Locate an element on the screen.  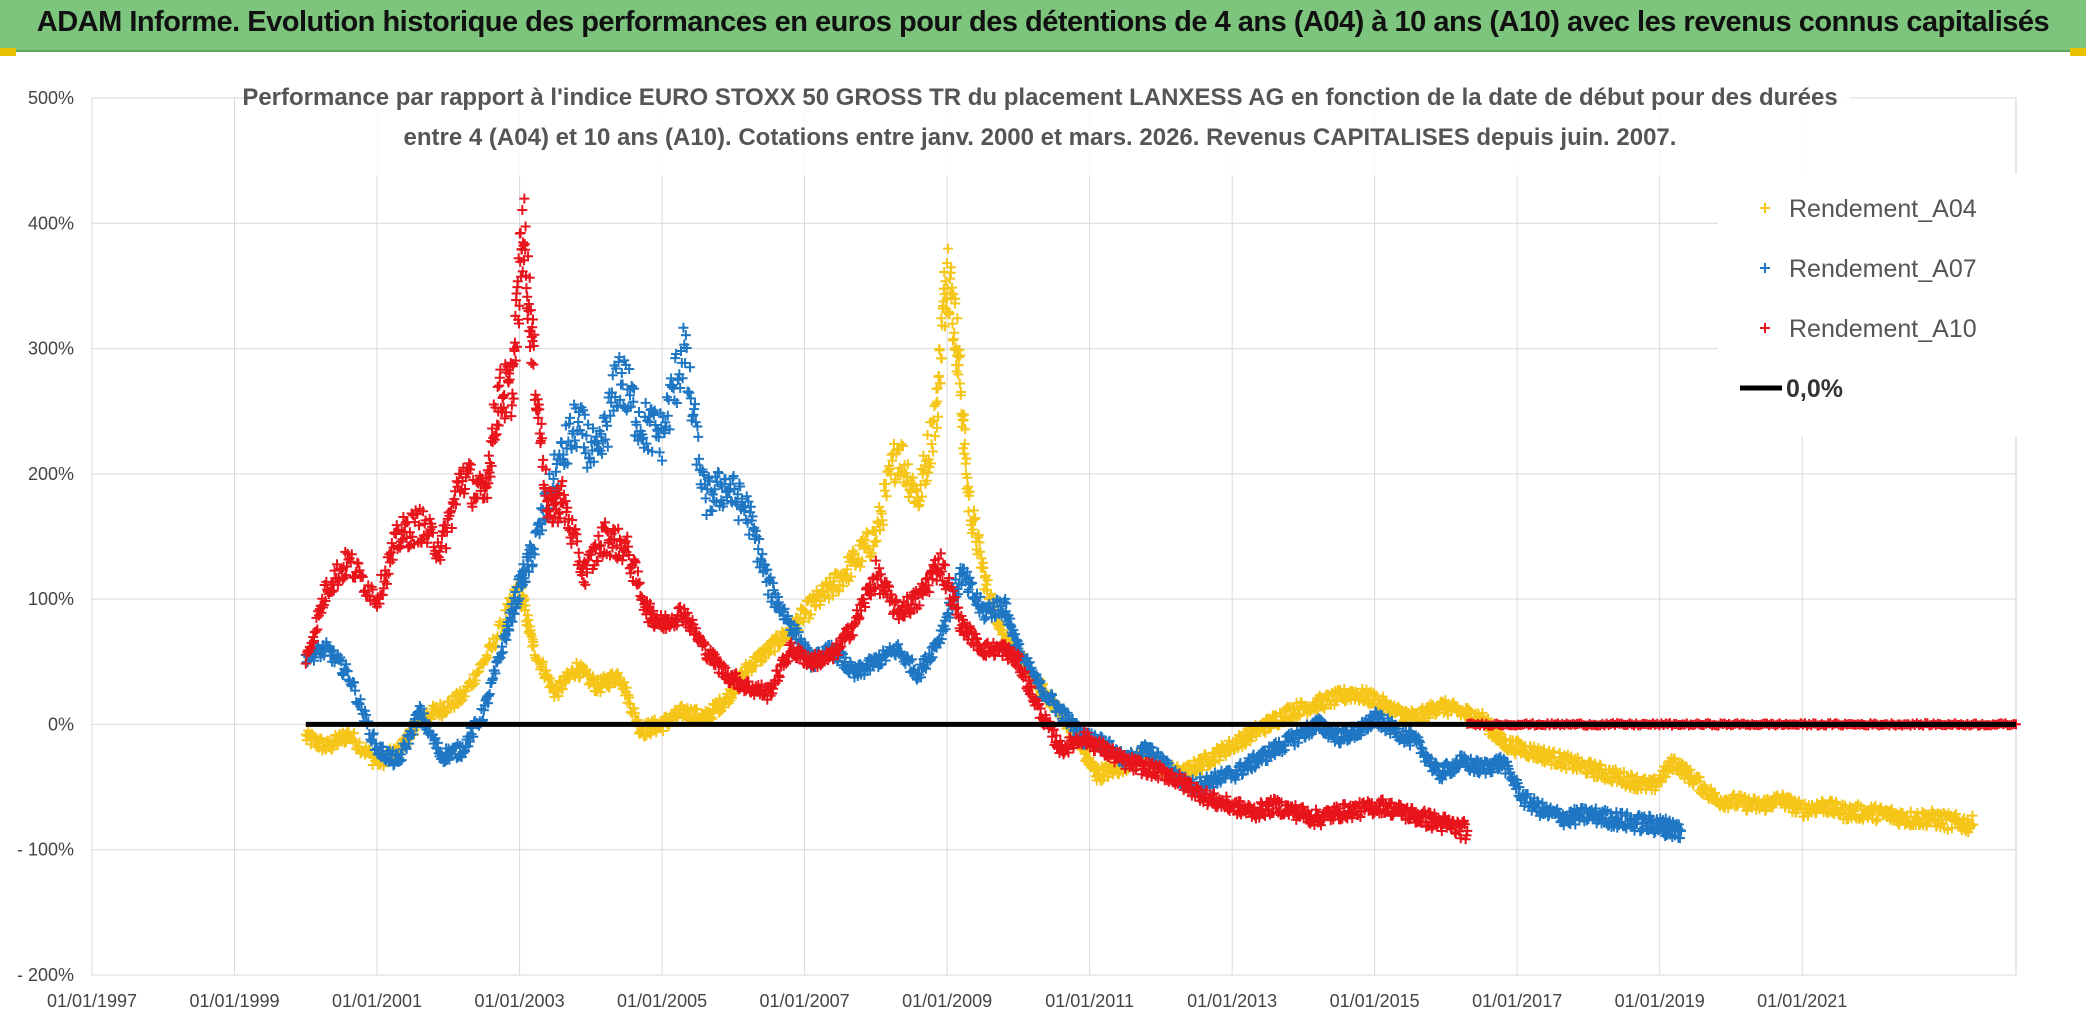
x-tick-label: 01/01/2019 is located at coordinates (1660, 1001).